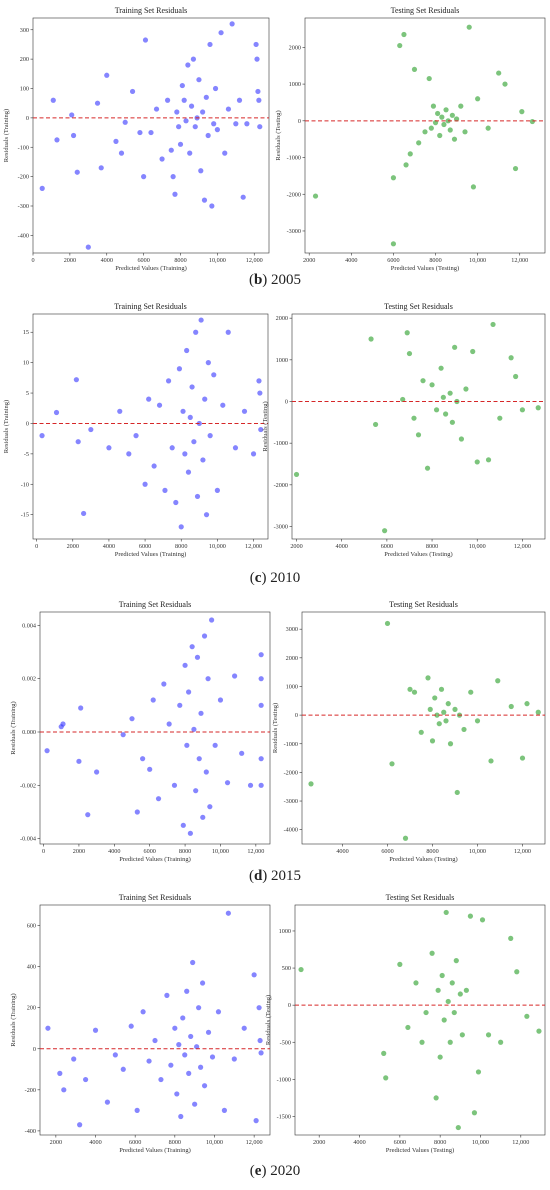 The height and width of the screenshot is (1190, 550). I want to click on y-tick-label: -200, so click(23, 177).